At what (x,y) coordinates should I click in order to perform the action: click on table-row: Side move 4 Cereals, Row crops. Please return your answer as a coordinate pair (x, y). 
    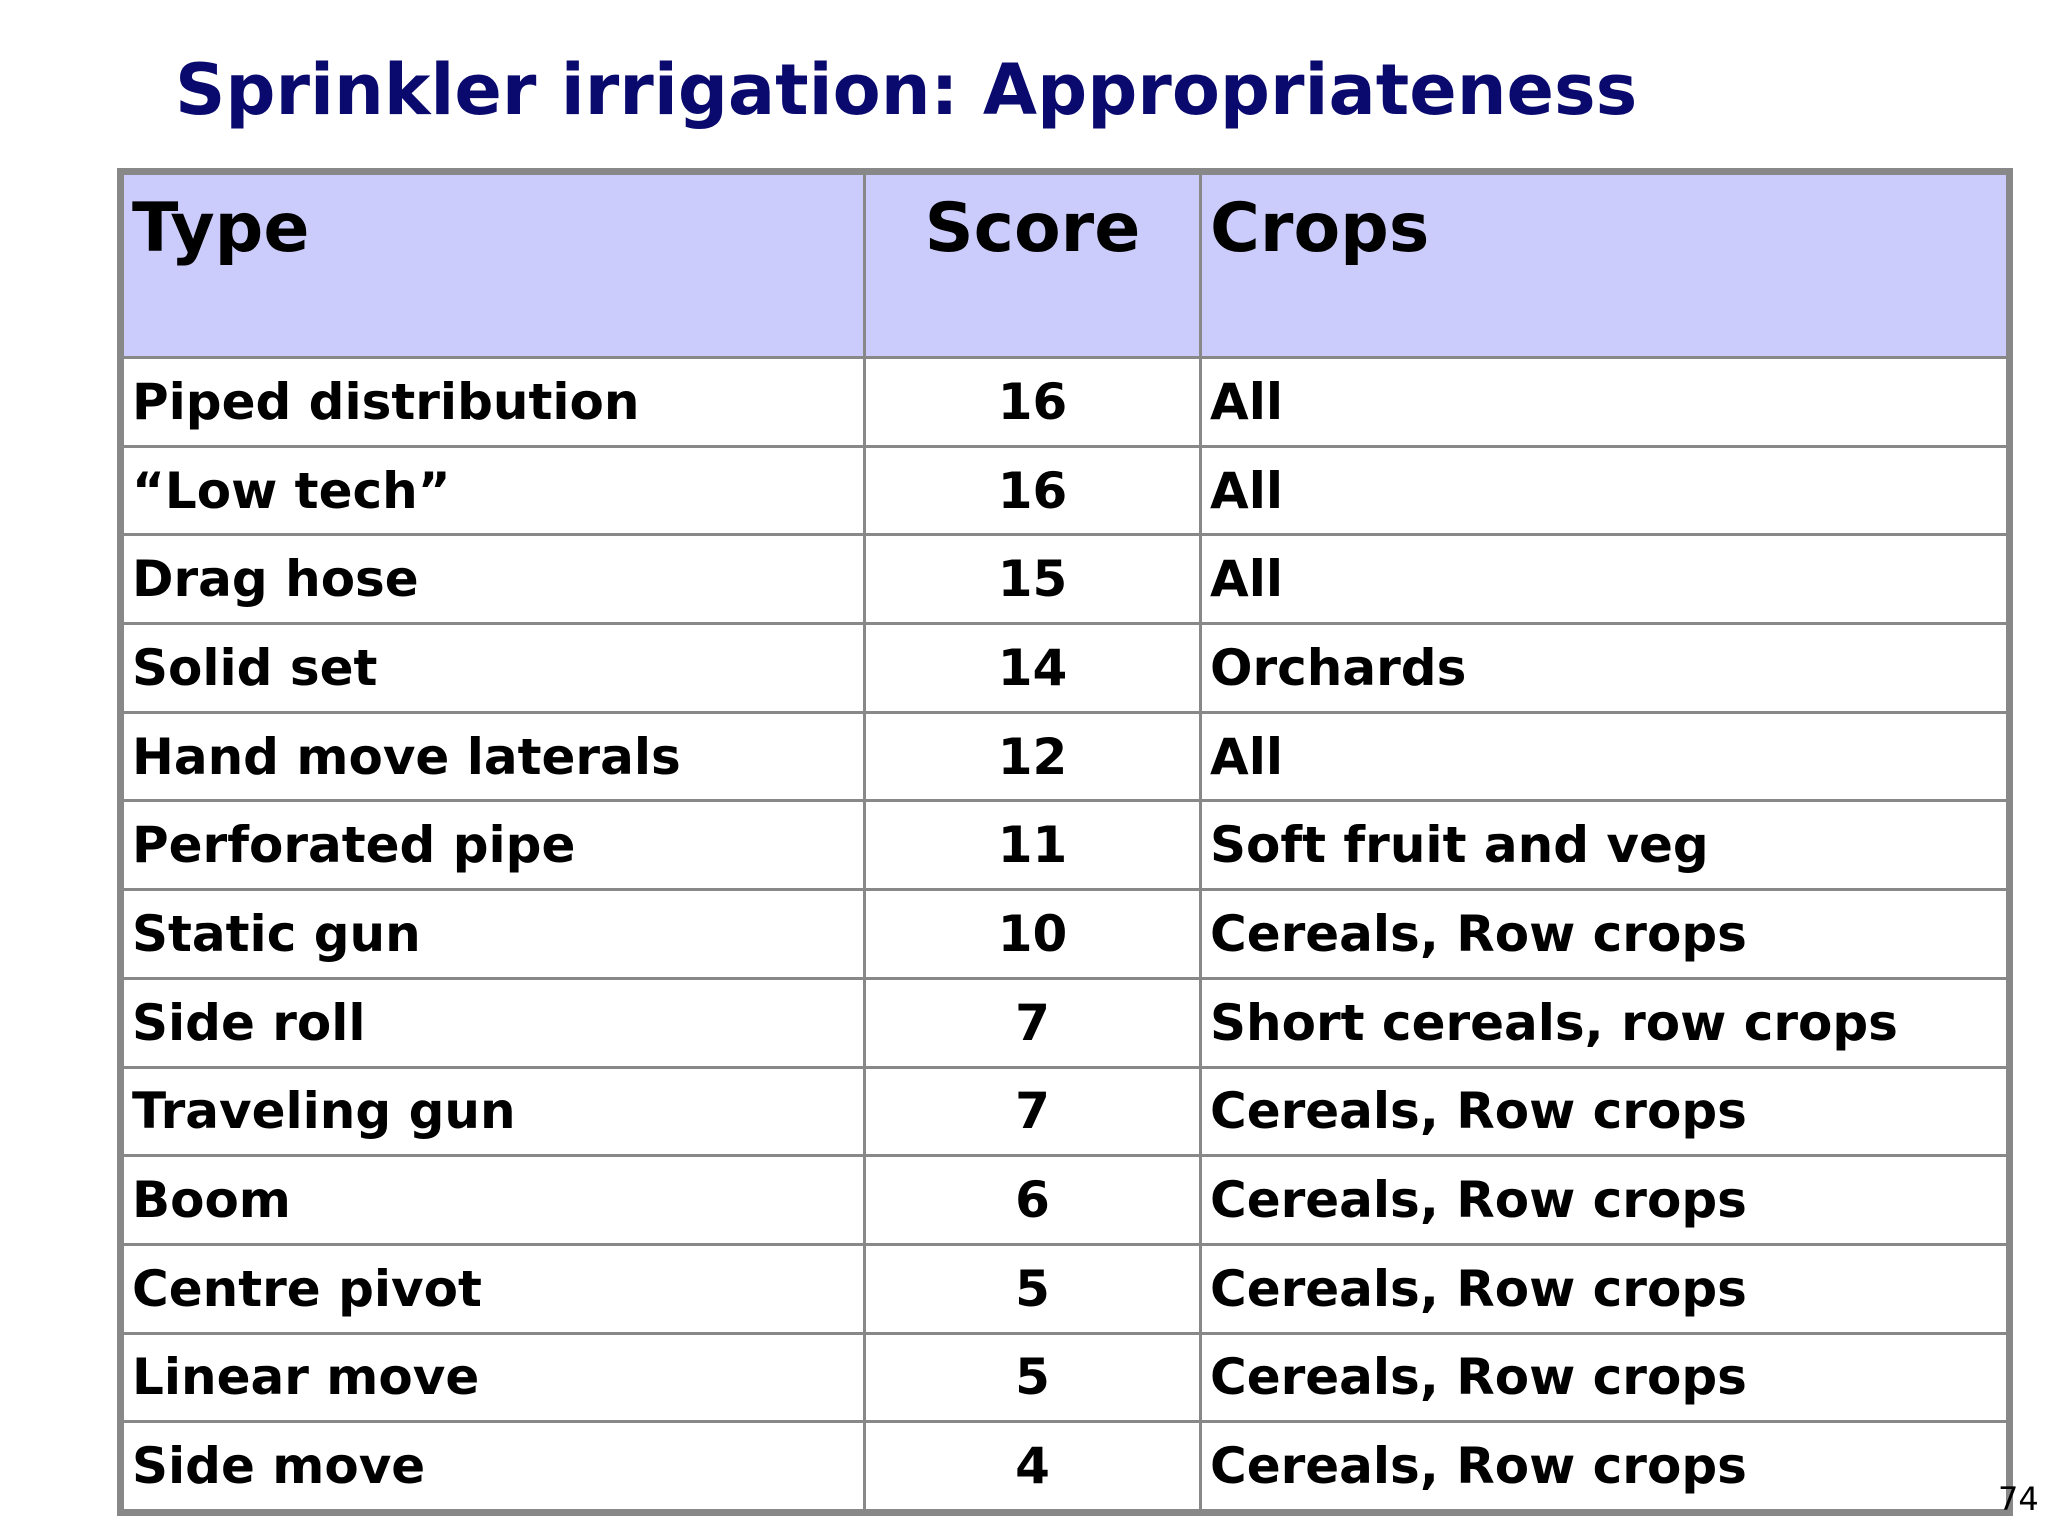
    Looking at the image, I should click on (1065, 1466).